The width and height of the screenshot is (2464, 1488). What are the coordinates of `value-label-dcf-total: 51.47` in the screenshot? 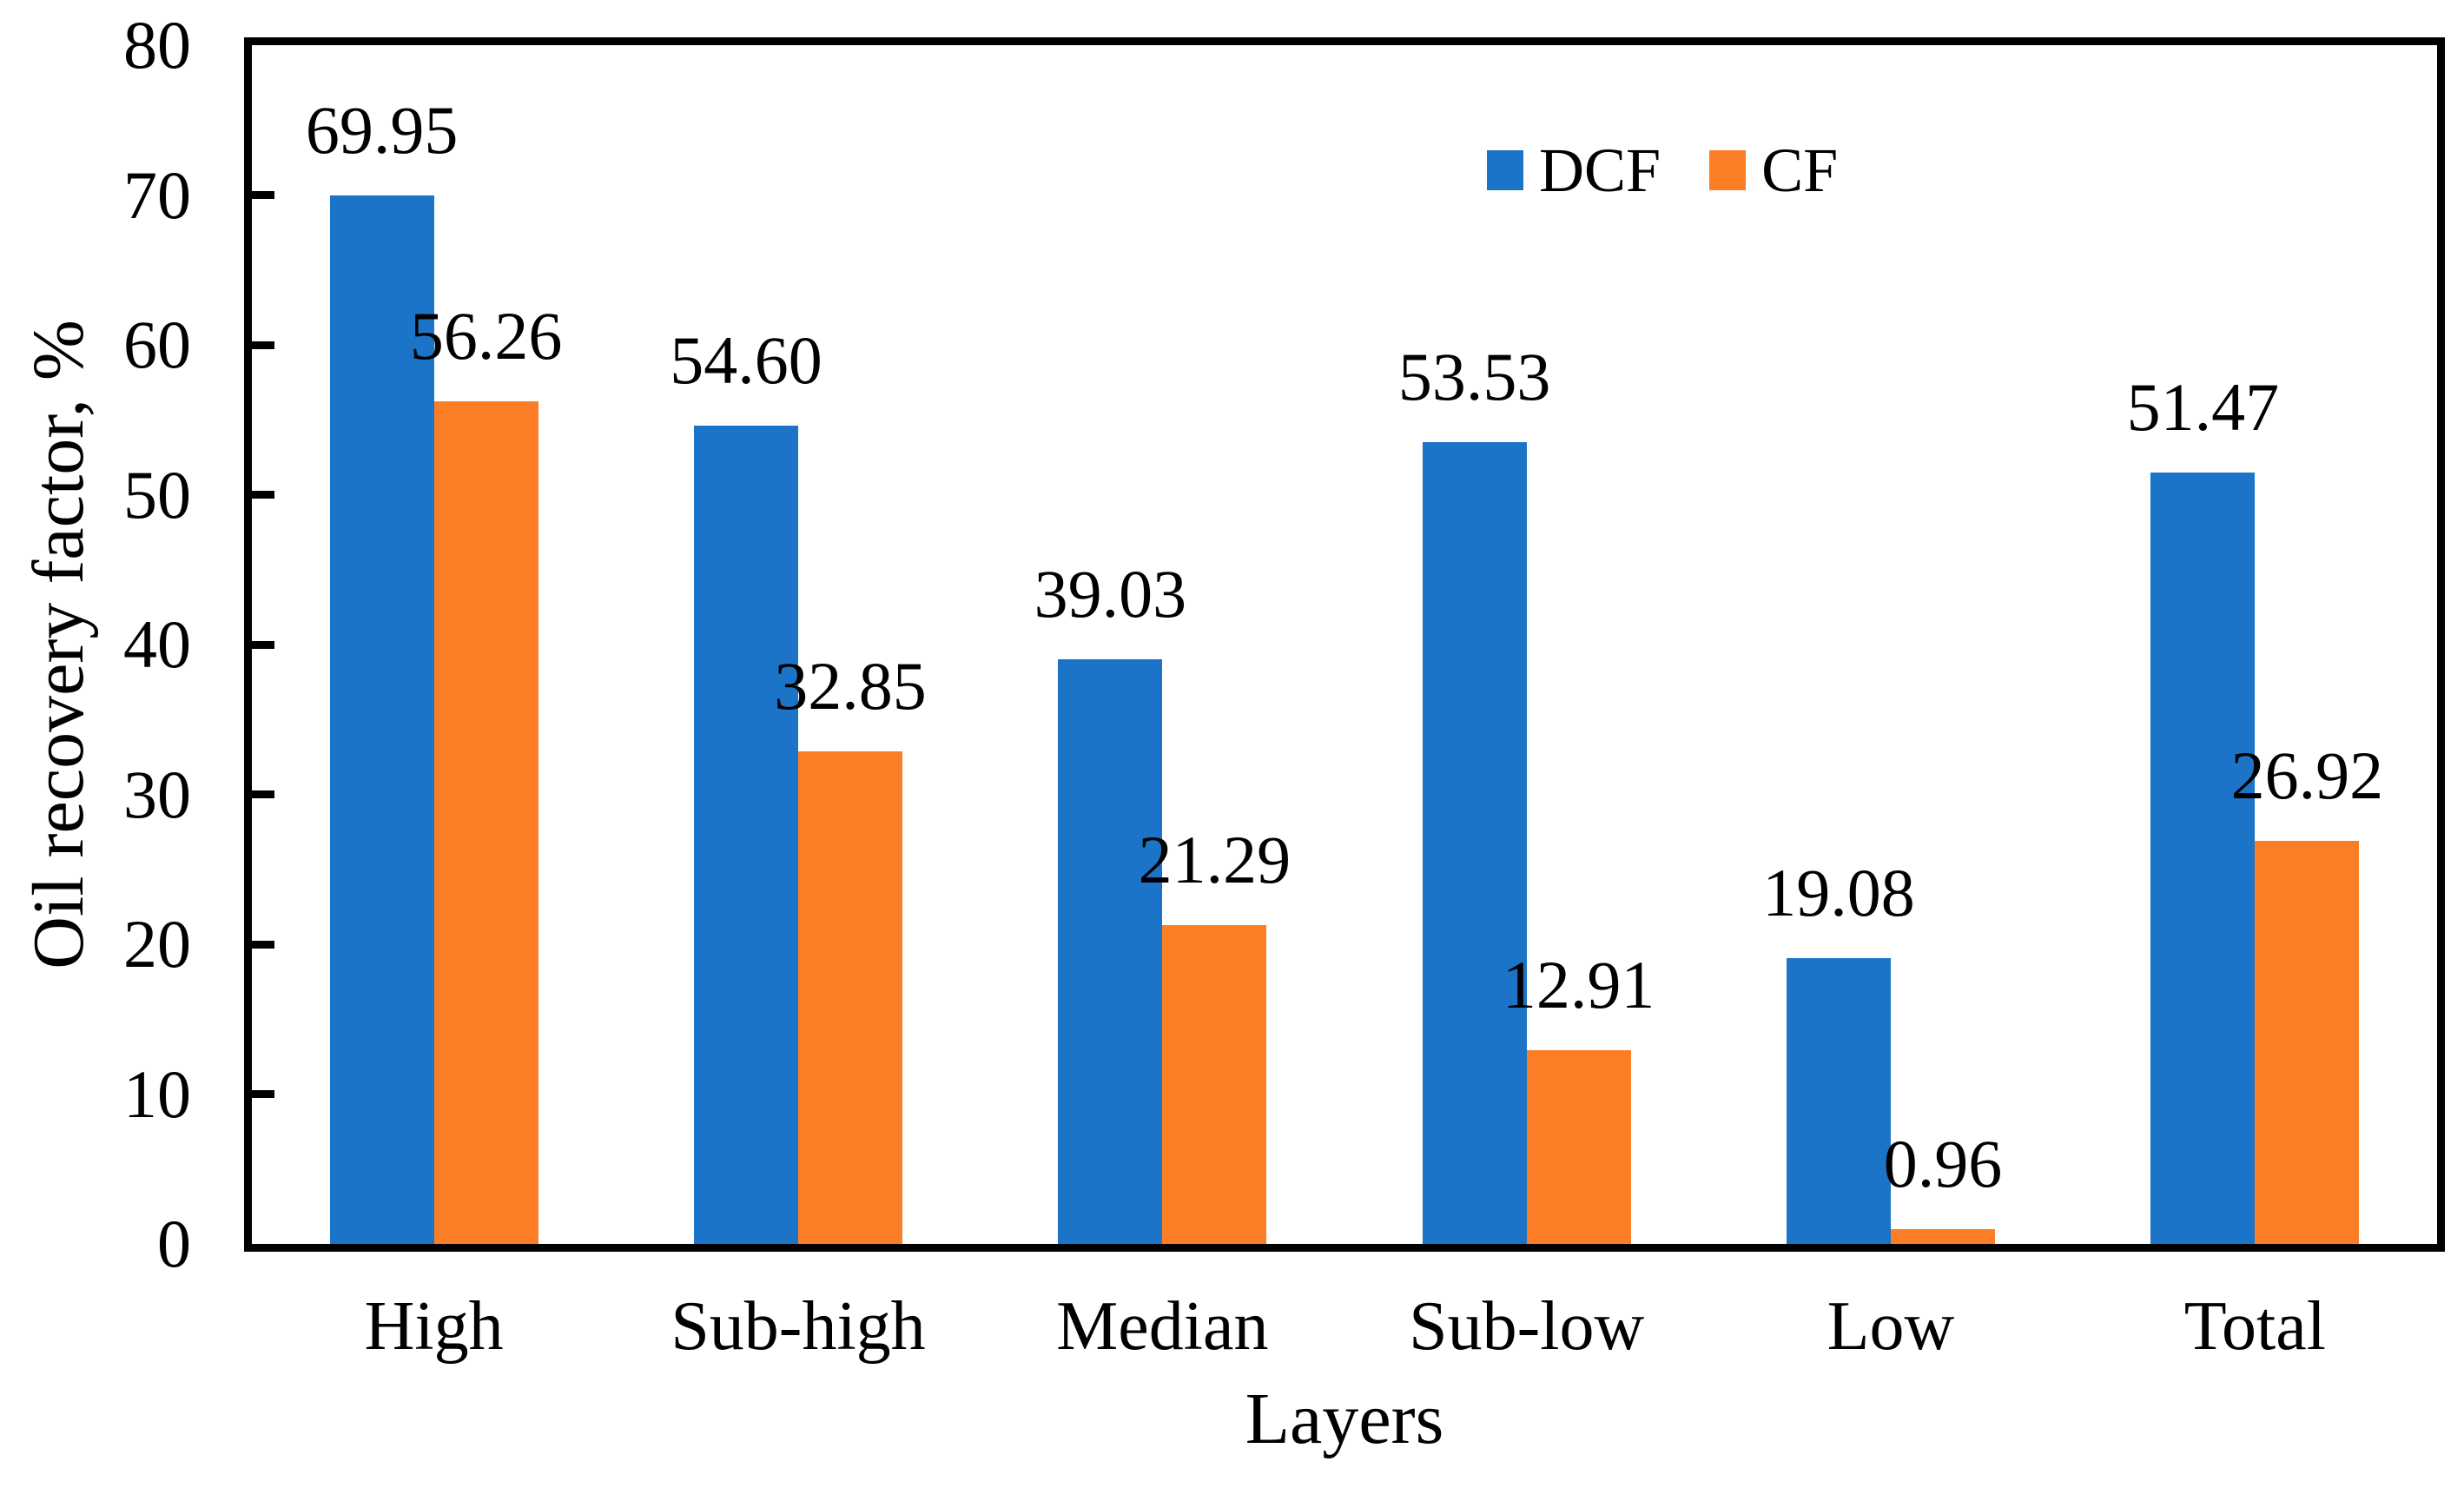 It's located at (2203, 407).